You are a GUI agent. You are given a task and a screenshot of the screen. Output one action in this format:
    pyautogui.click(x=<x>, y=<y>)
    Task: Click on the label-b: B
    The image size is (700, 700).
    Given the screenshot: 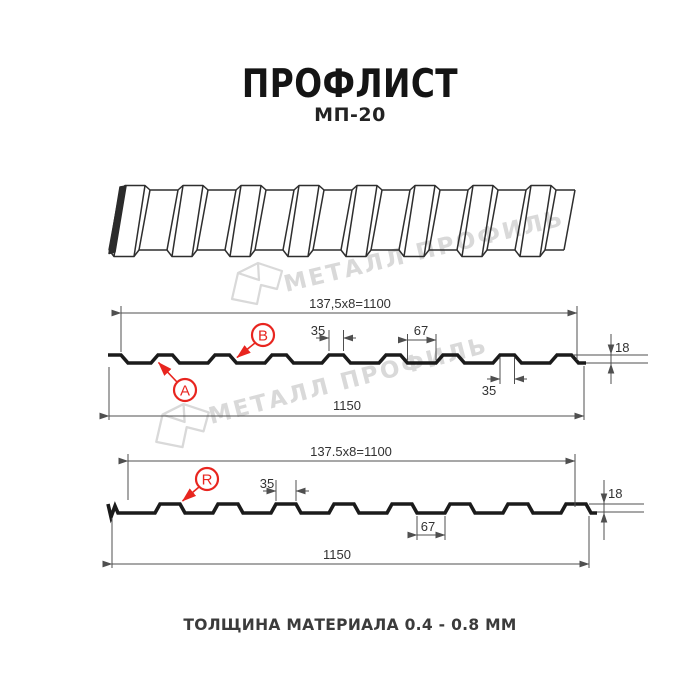 What is the action you would take?
    pyautogui.click(x=263, y=335)
    